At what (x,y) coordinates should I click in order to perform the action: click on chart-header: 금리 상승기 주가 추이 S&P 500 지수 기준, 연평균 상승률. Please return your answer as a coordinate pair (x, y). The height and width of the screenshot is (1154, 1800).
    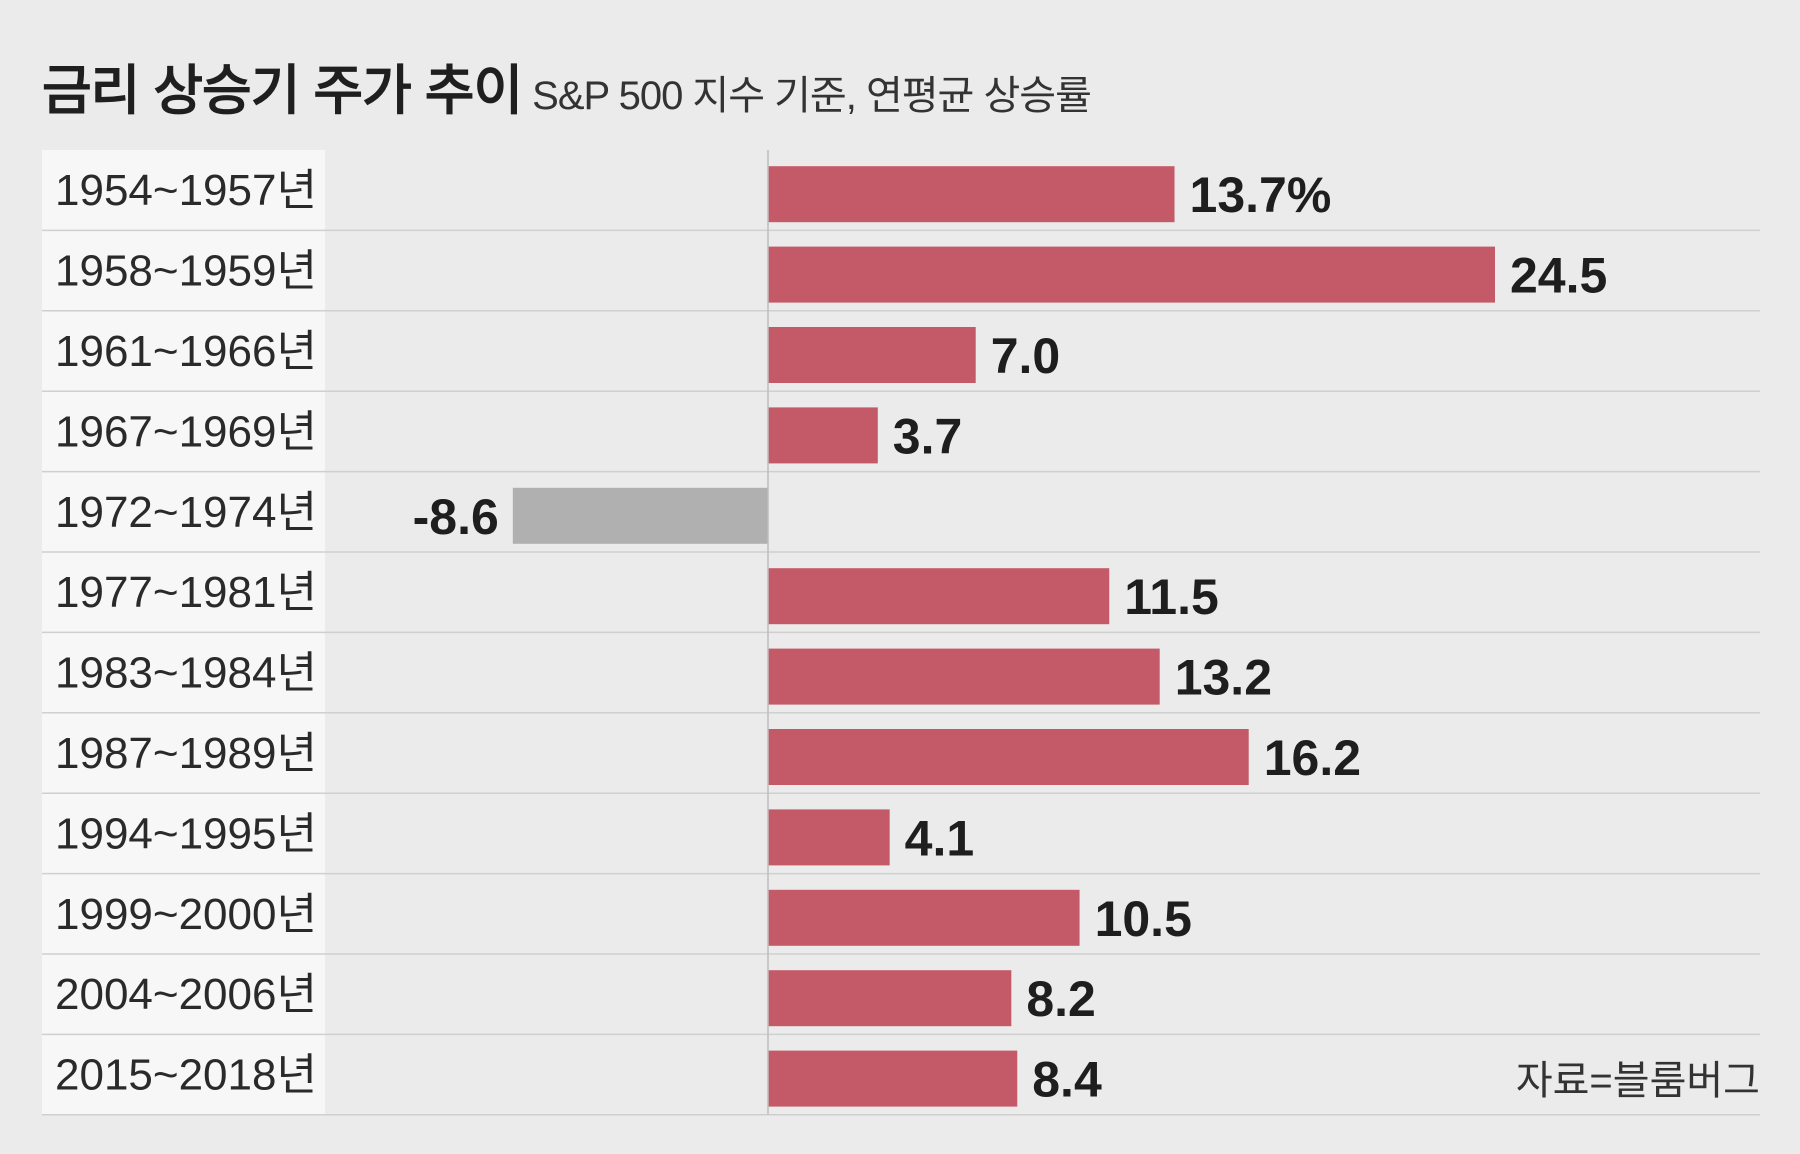
    Looking at the image, I should click on (567, 85).